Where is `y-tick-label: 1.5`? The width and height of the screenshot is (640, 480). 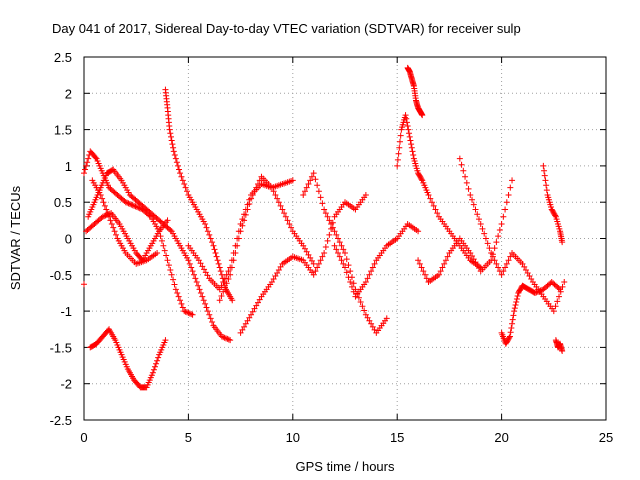 y-tick-label: 1.5 is located at coordinates (63, 130).